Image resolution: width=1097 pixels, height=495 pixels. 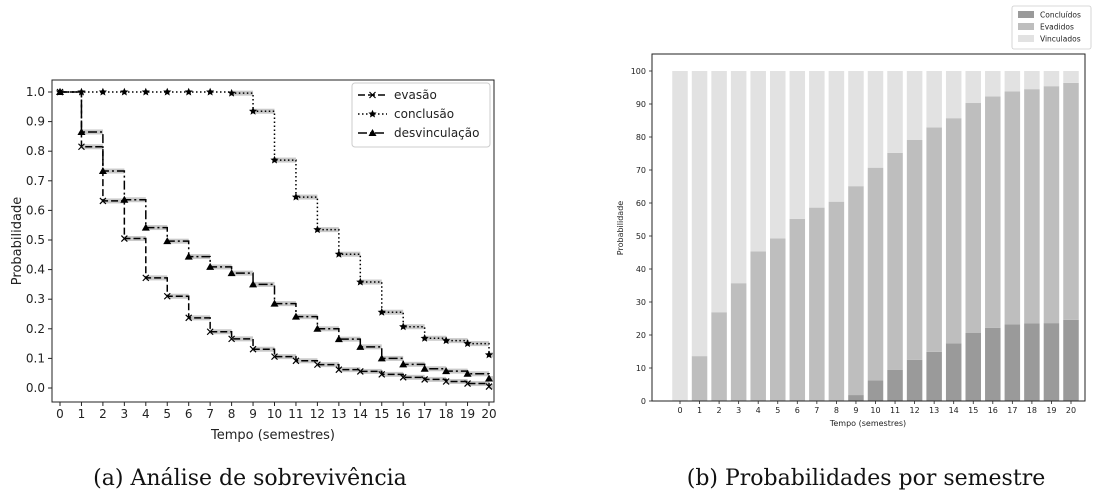 What do you see at coordinates (424, 414) in the screenshot?
I see `x-tick-label: 17` at bounding box center [424, 414].